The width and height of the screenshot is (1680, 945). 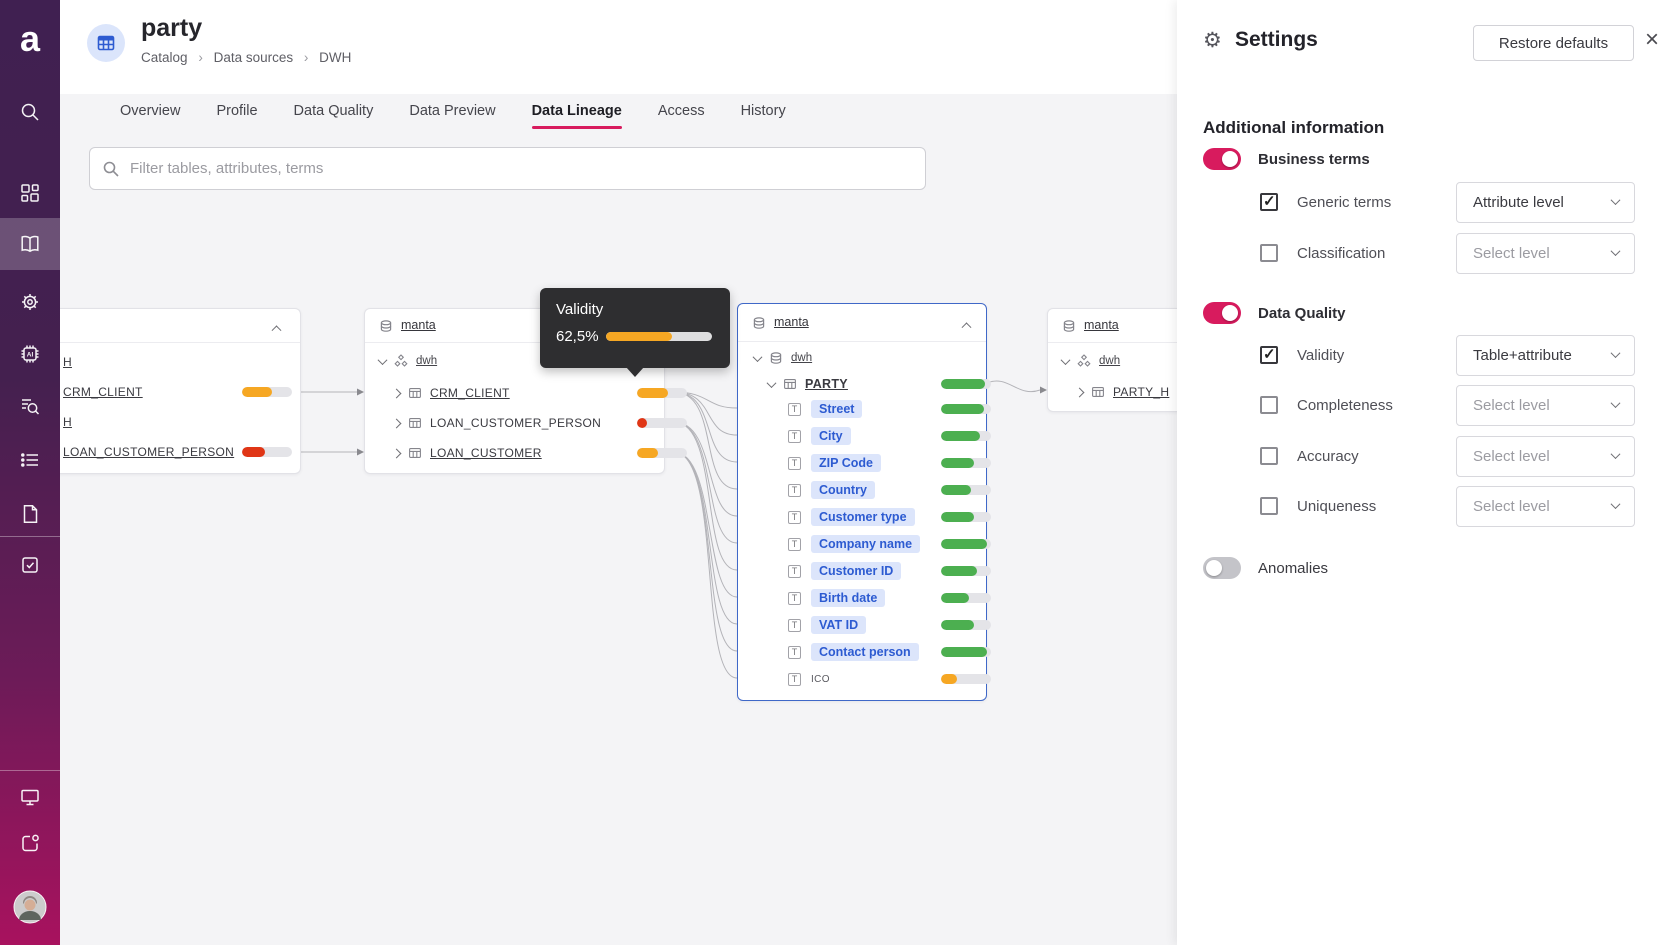 I want to click on close-icon: ×, so click(x=1651, y=39).